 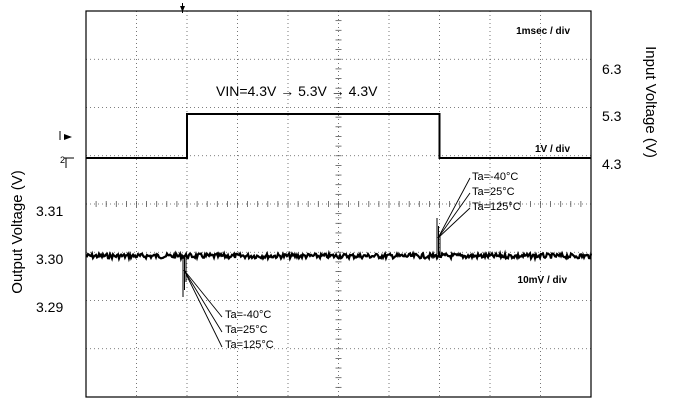 What do you see at coordinates (339, 256) in the screenshot?
I see `output-voltage-trace` at bounding box center [339, 256].